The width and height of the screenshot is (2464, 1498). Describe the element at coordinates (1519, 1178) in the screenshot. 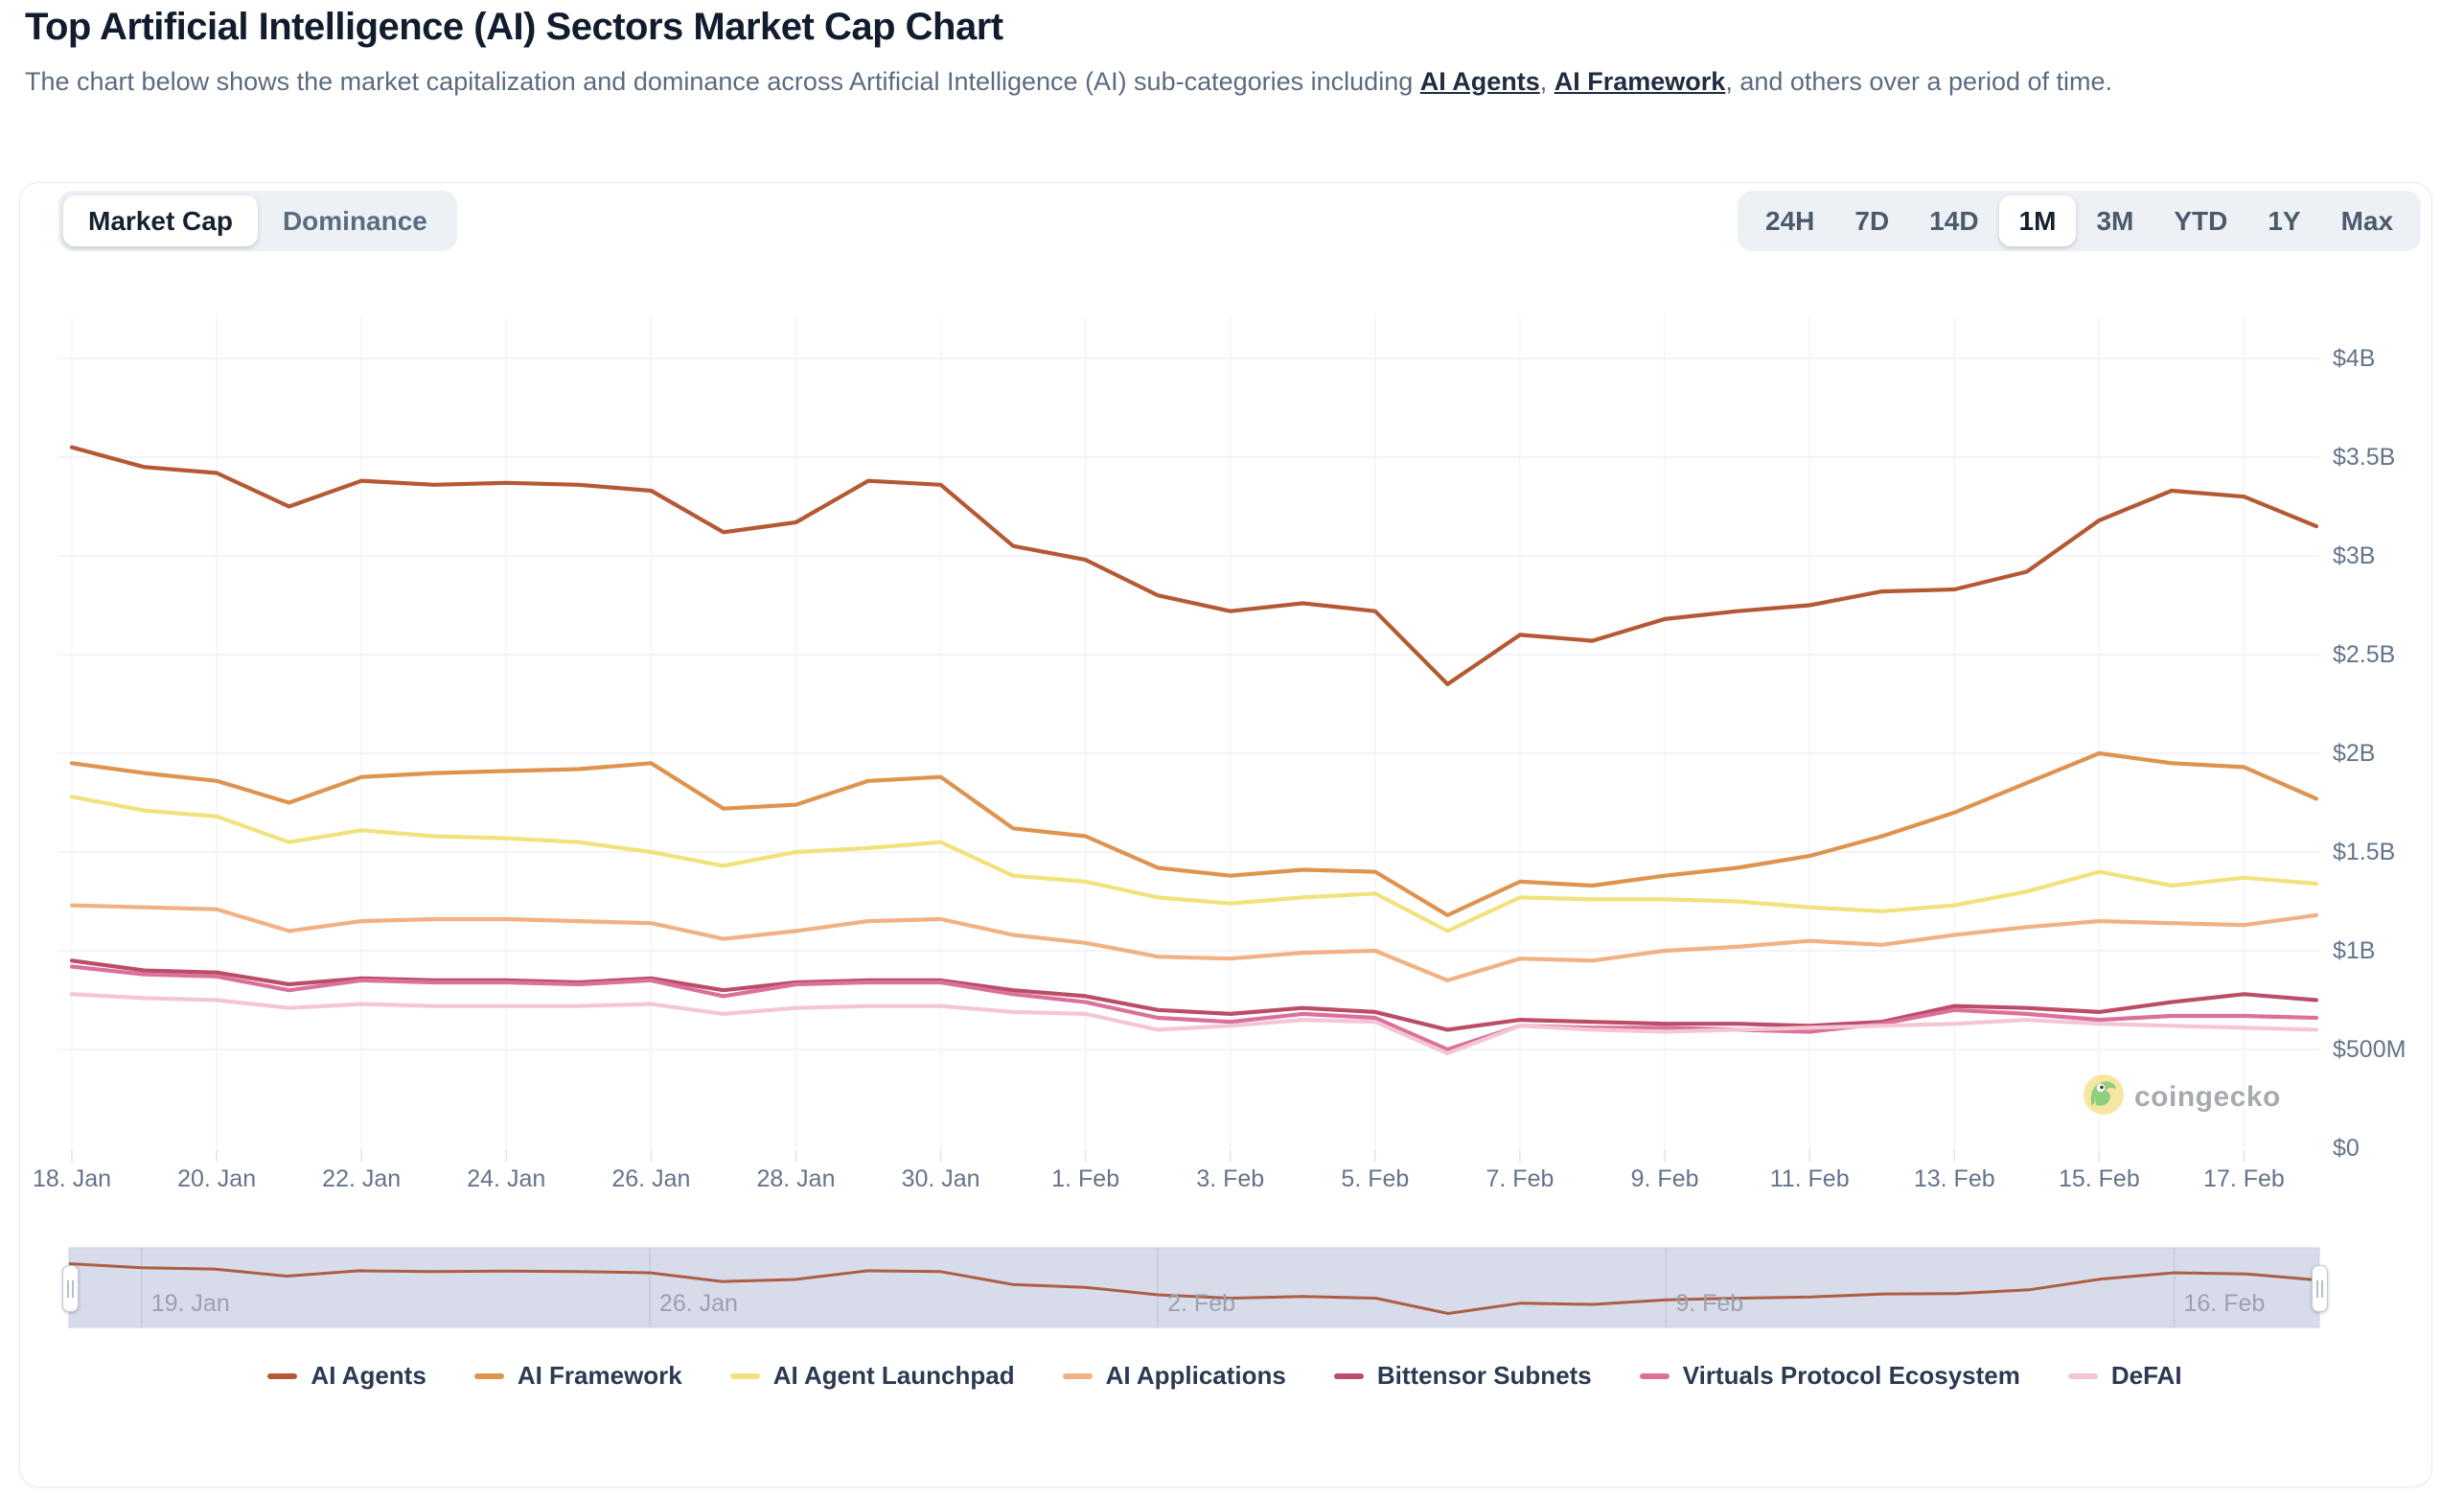

I see `x-axis-label: 7. Feb` at that location.